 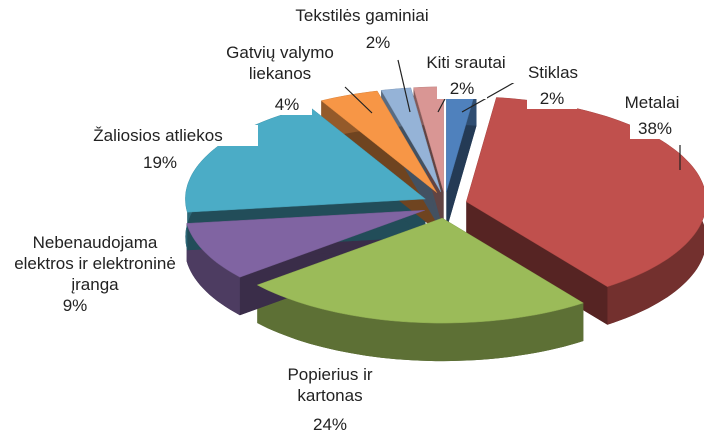 What do you see at coordinates (537, 263) in the screenshot?
I see `slice-wall` at bounding box center [537, 263].